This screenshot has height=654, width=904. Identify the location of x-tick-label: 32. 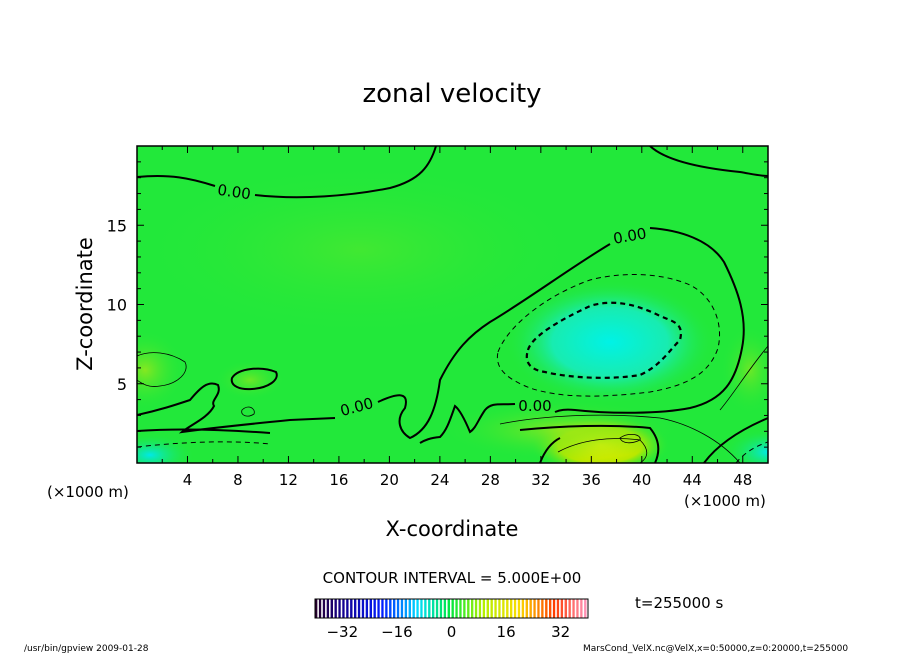
(540, 480).